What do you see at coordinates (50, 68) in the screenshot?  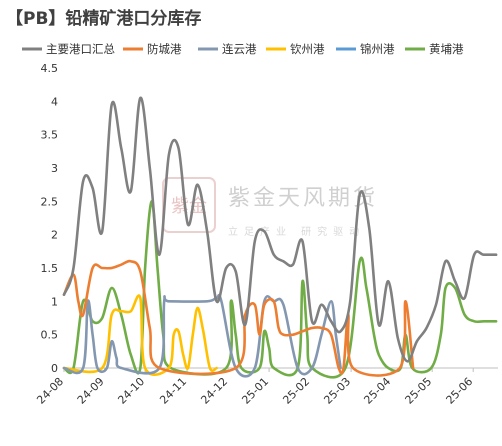 I see `y-tick-label: 4.5` at bounding box center [50, 68].